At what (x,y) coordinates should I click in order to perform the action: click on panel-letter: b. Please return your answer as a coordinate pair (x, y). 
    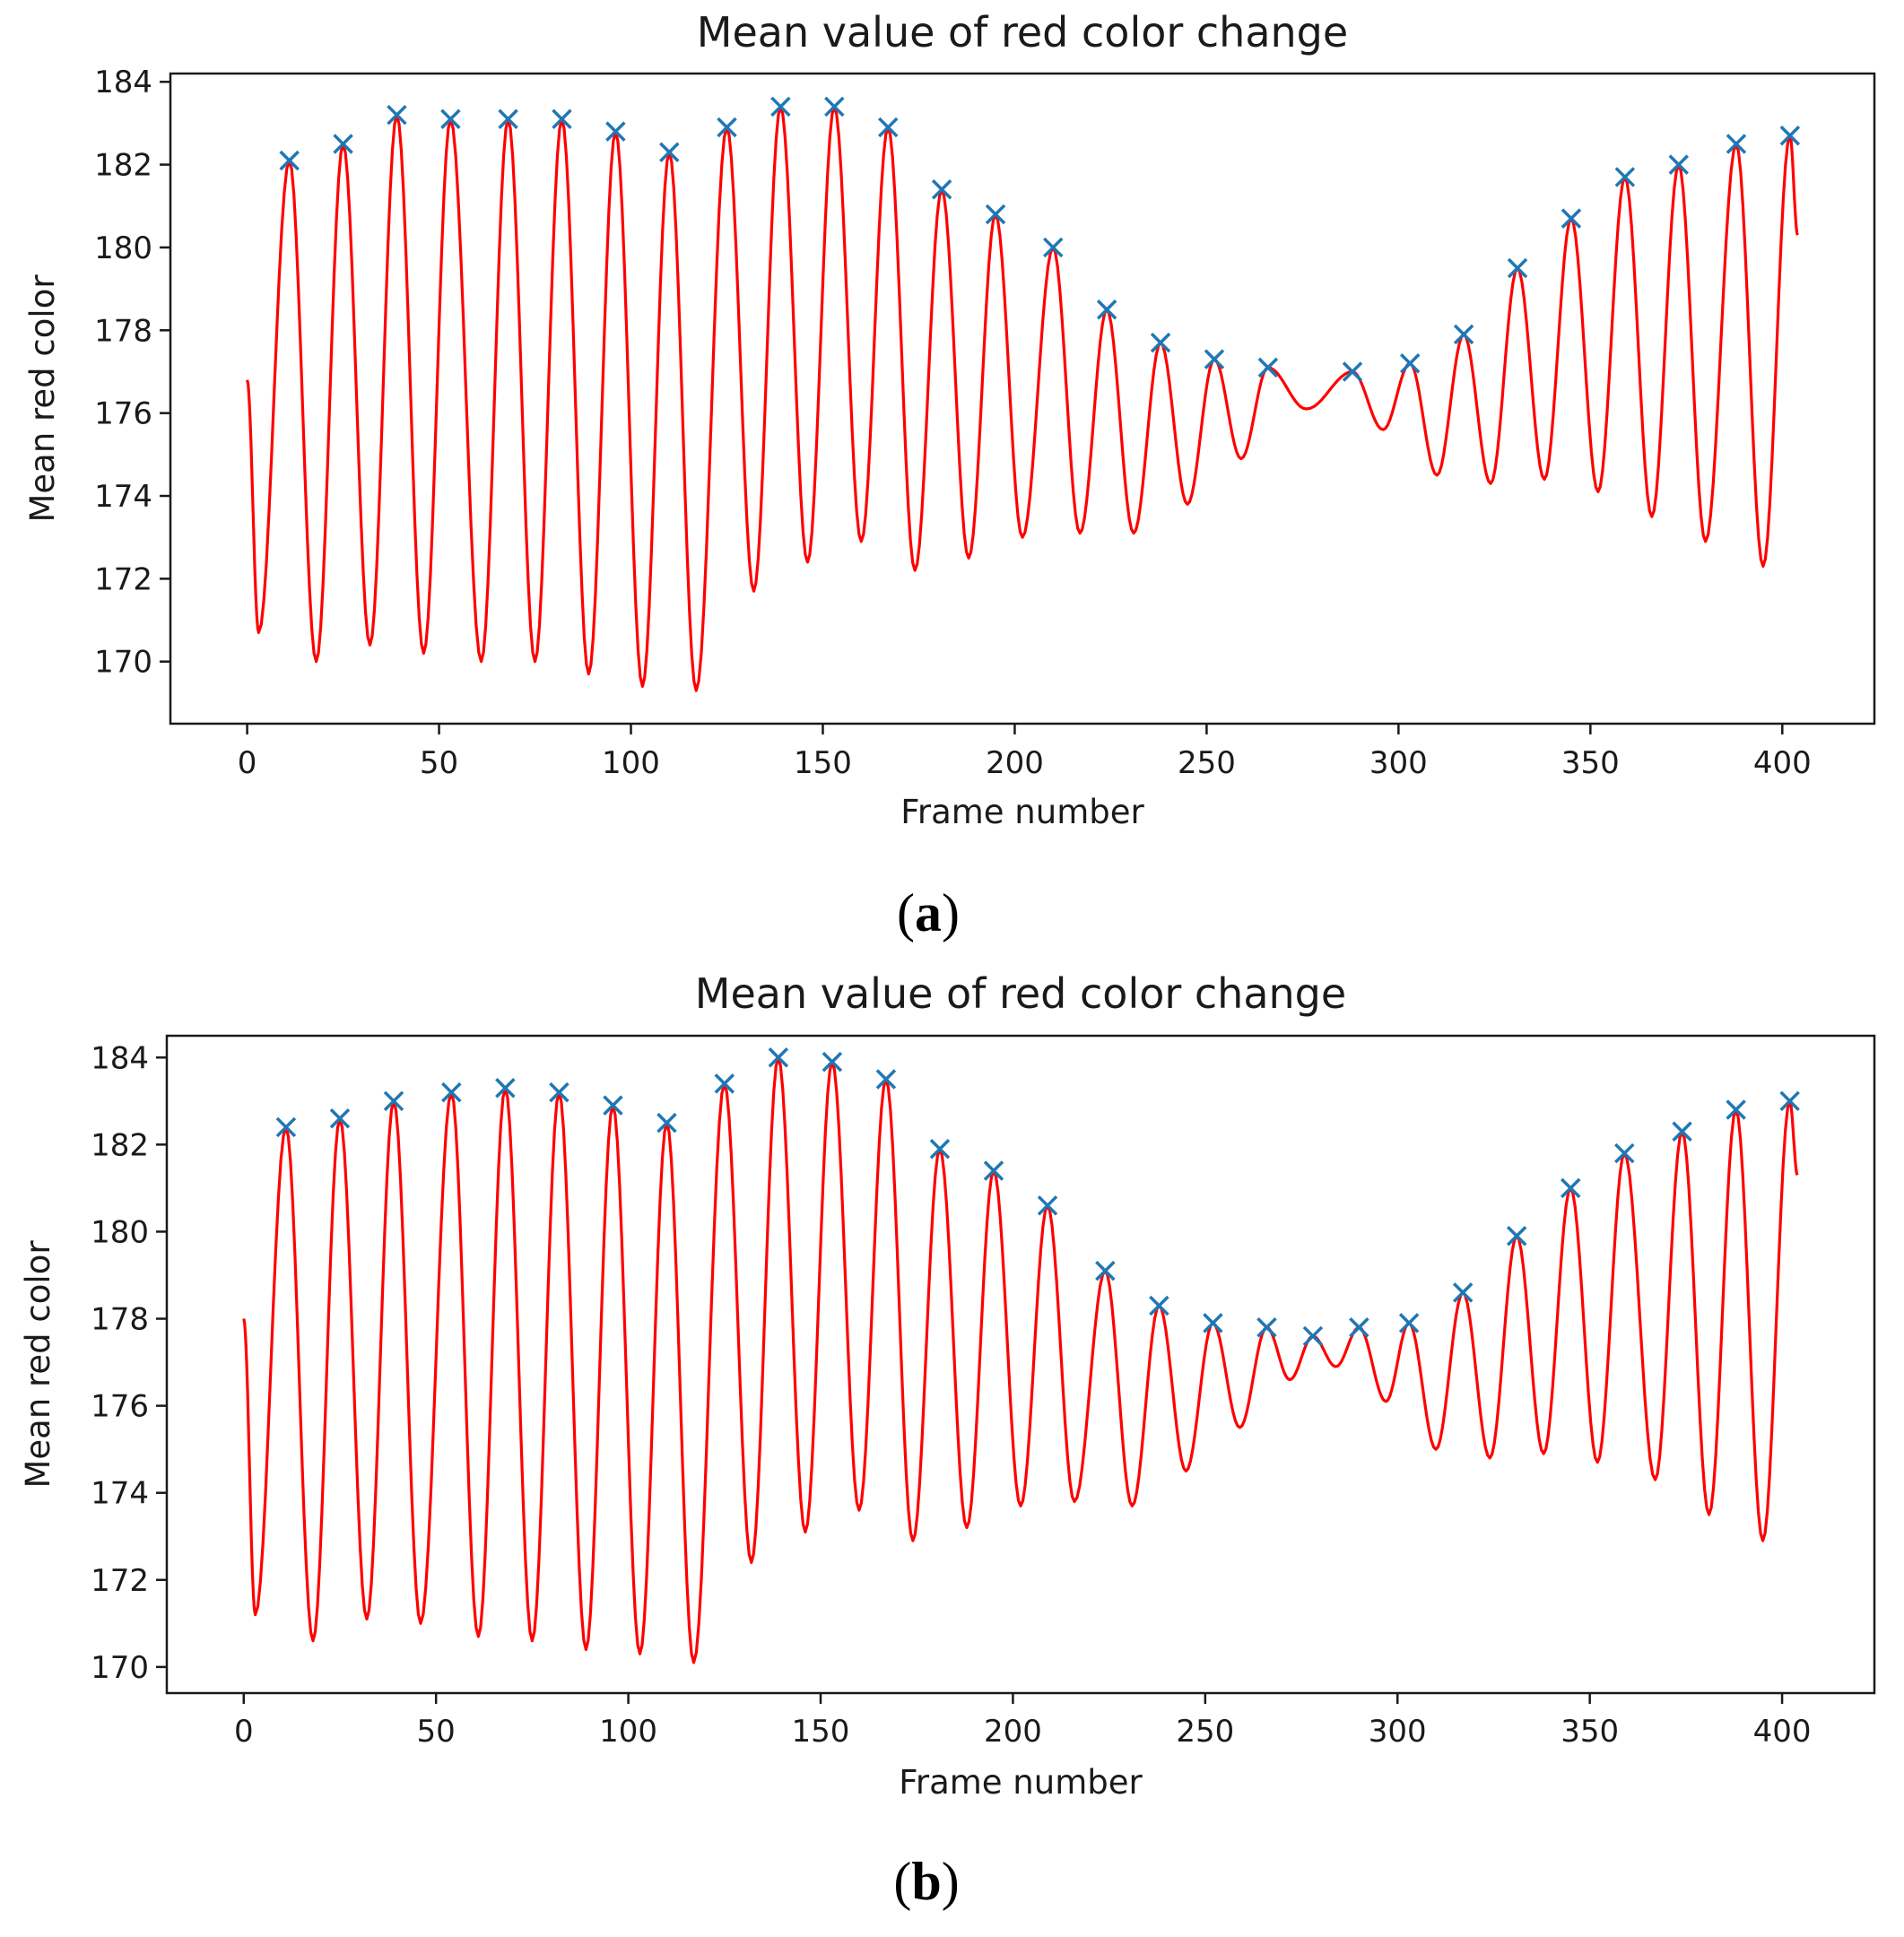
    Looking at the image, I should click on (926, 1881).